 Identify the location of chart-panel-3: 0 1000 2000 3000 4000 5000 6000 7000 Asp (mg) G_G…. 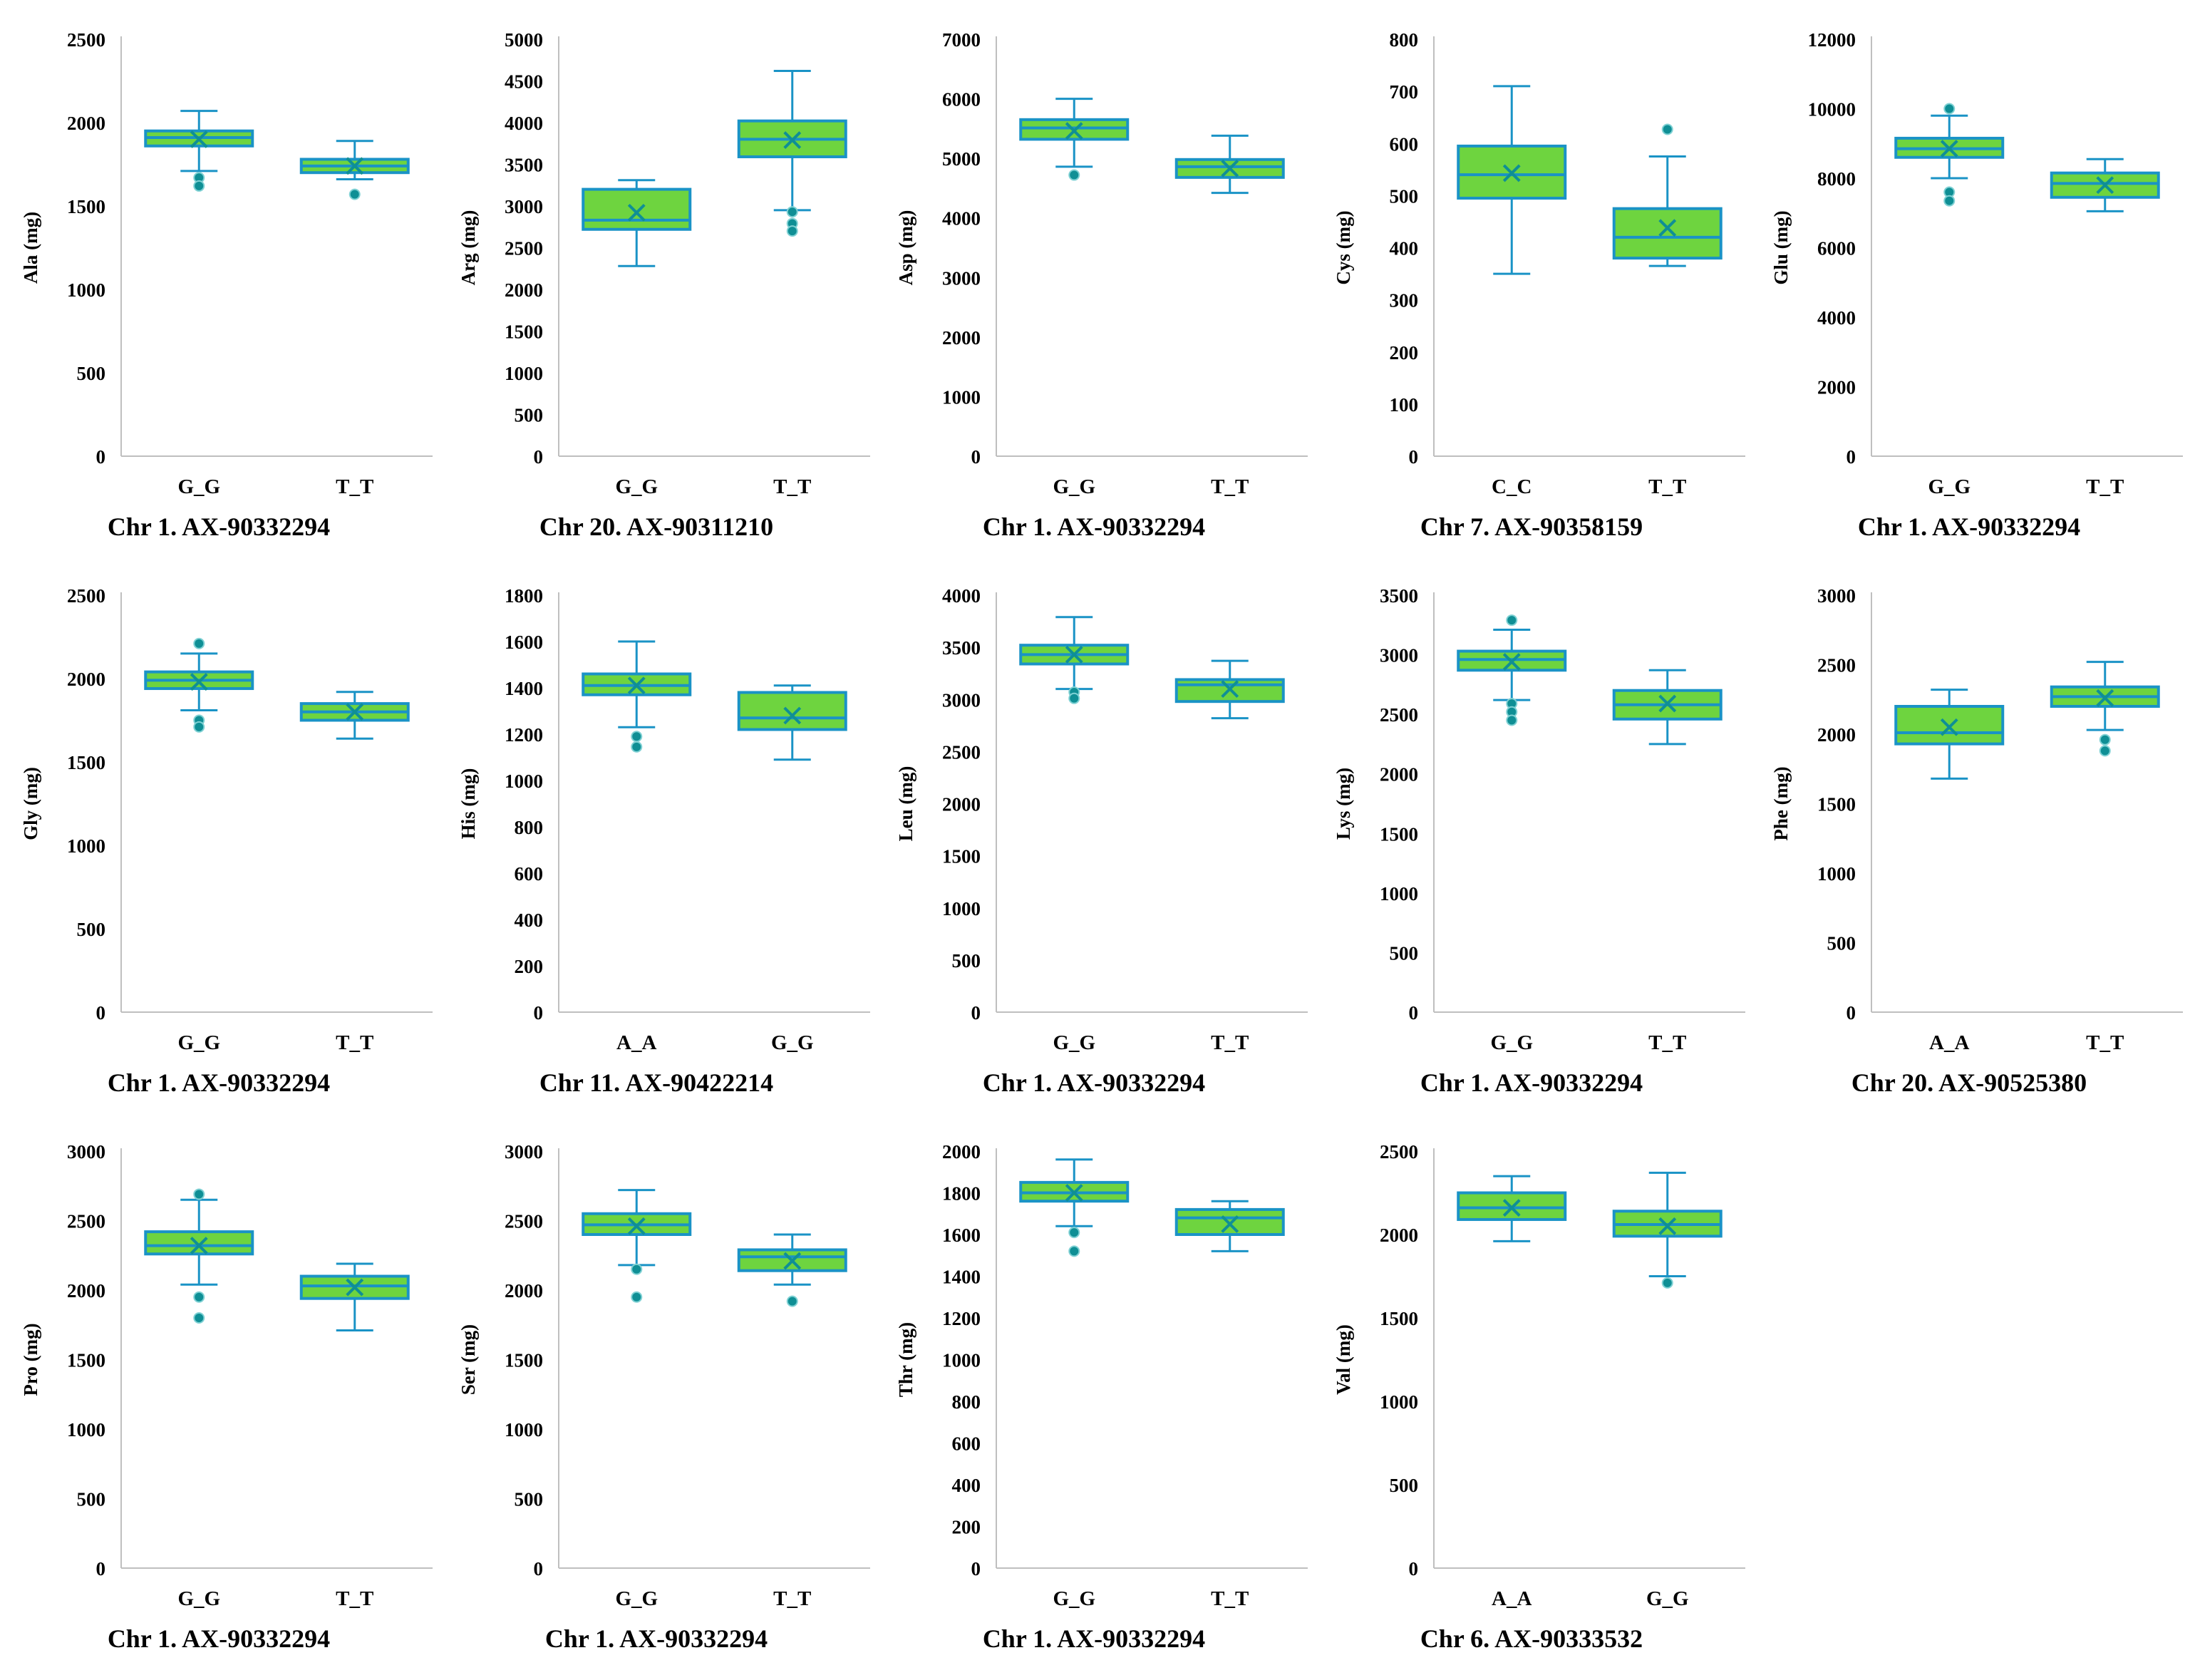
(1094, 280).